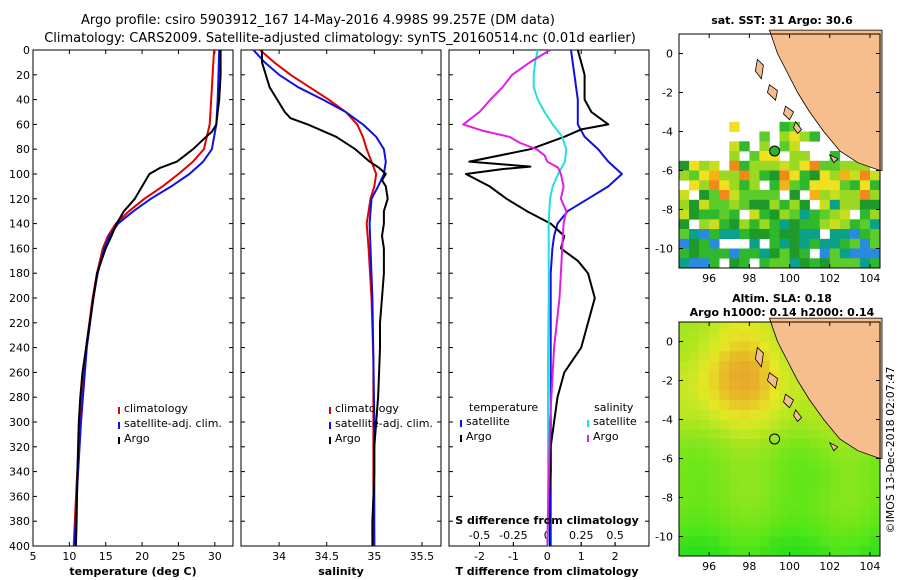 This screenshot has width=900, height=580. I want to click on x-tick-label: 2, so click(615, 556).